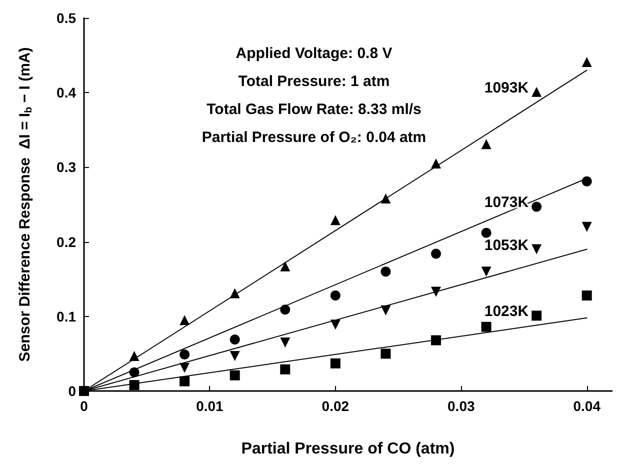 The width and height of the screenshot is (624, 470). What do you see at coordinates (506, 203) in the screenshot?
I see `series-label: 1073K` at bounding box center [506, 203].